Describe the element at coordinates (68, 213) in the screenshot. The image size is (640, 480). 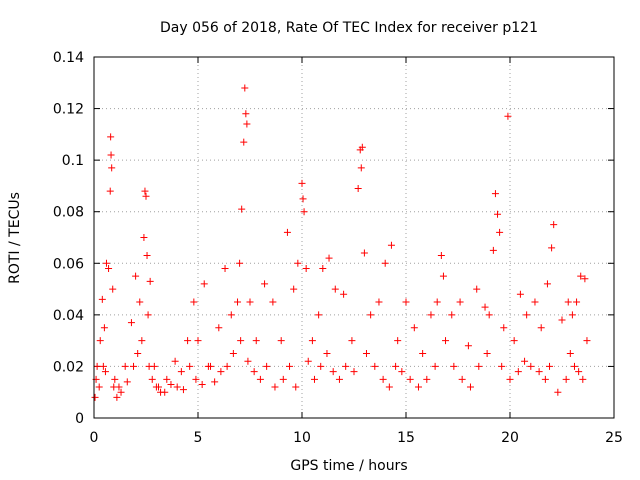
I see `y-tick-label: 0.08` at that location.